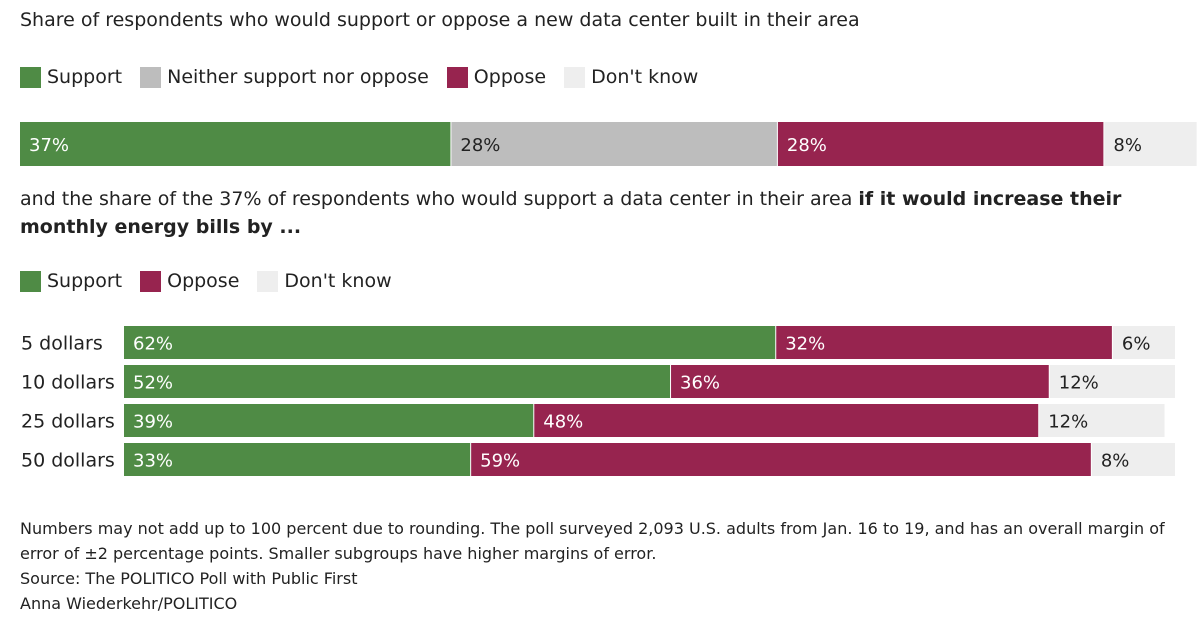 Image resolution: width=1200 pixels, height=623 pixels. What do you see at coordinates (151, 281) in the screenshot?
I see `legend2-swatch-oppose` at bounding box center [151, 281].